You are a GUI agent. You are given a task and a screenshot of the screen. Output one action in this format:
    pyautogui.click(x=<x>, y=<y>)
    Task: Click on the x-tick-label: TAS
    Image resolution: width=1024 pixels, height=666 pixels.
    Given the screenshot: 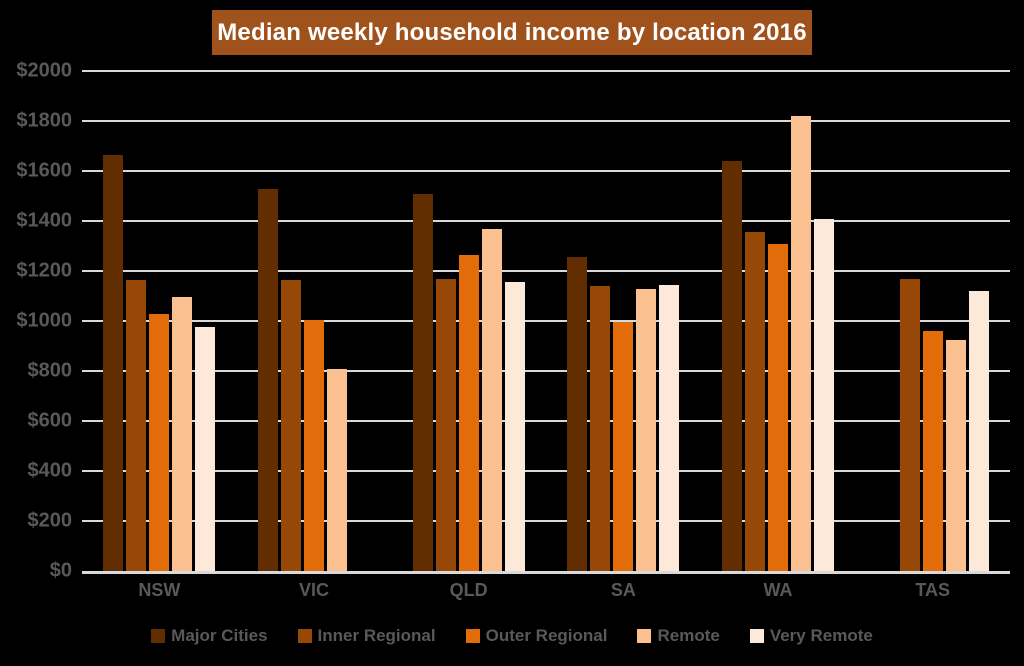 What is the action you would take?
    pyautogui.click(x=933, y=590)
    